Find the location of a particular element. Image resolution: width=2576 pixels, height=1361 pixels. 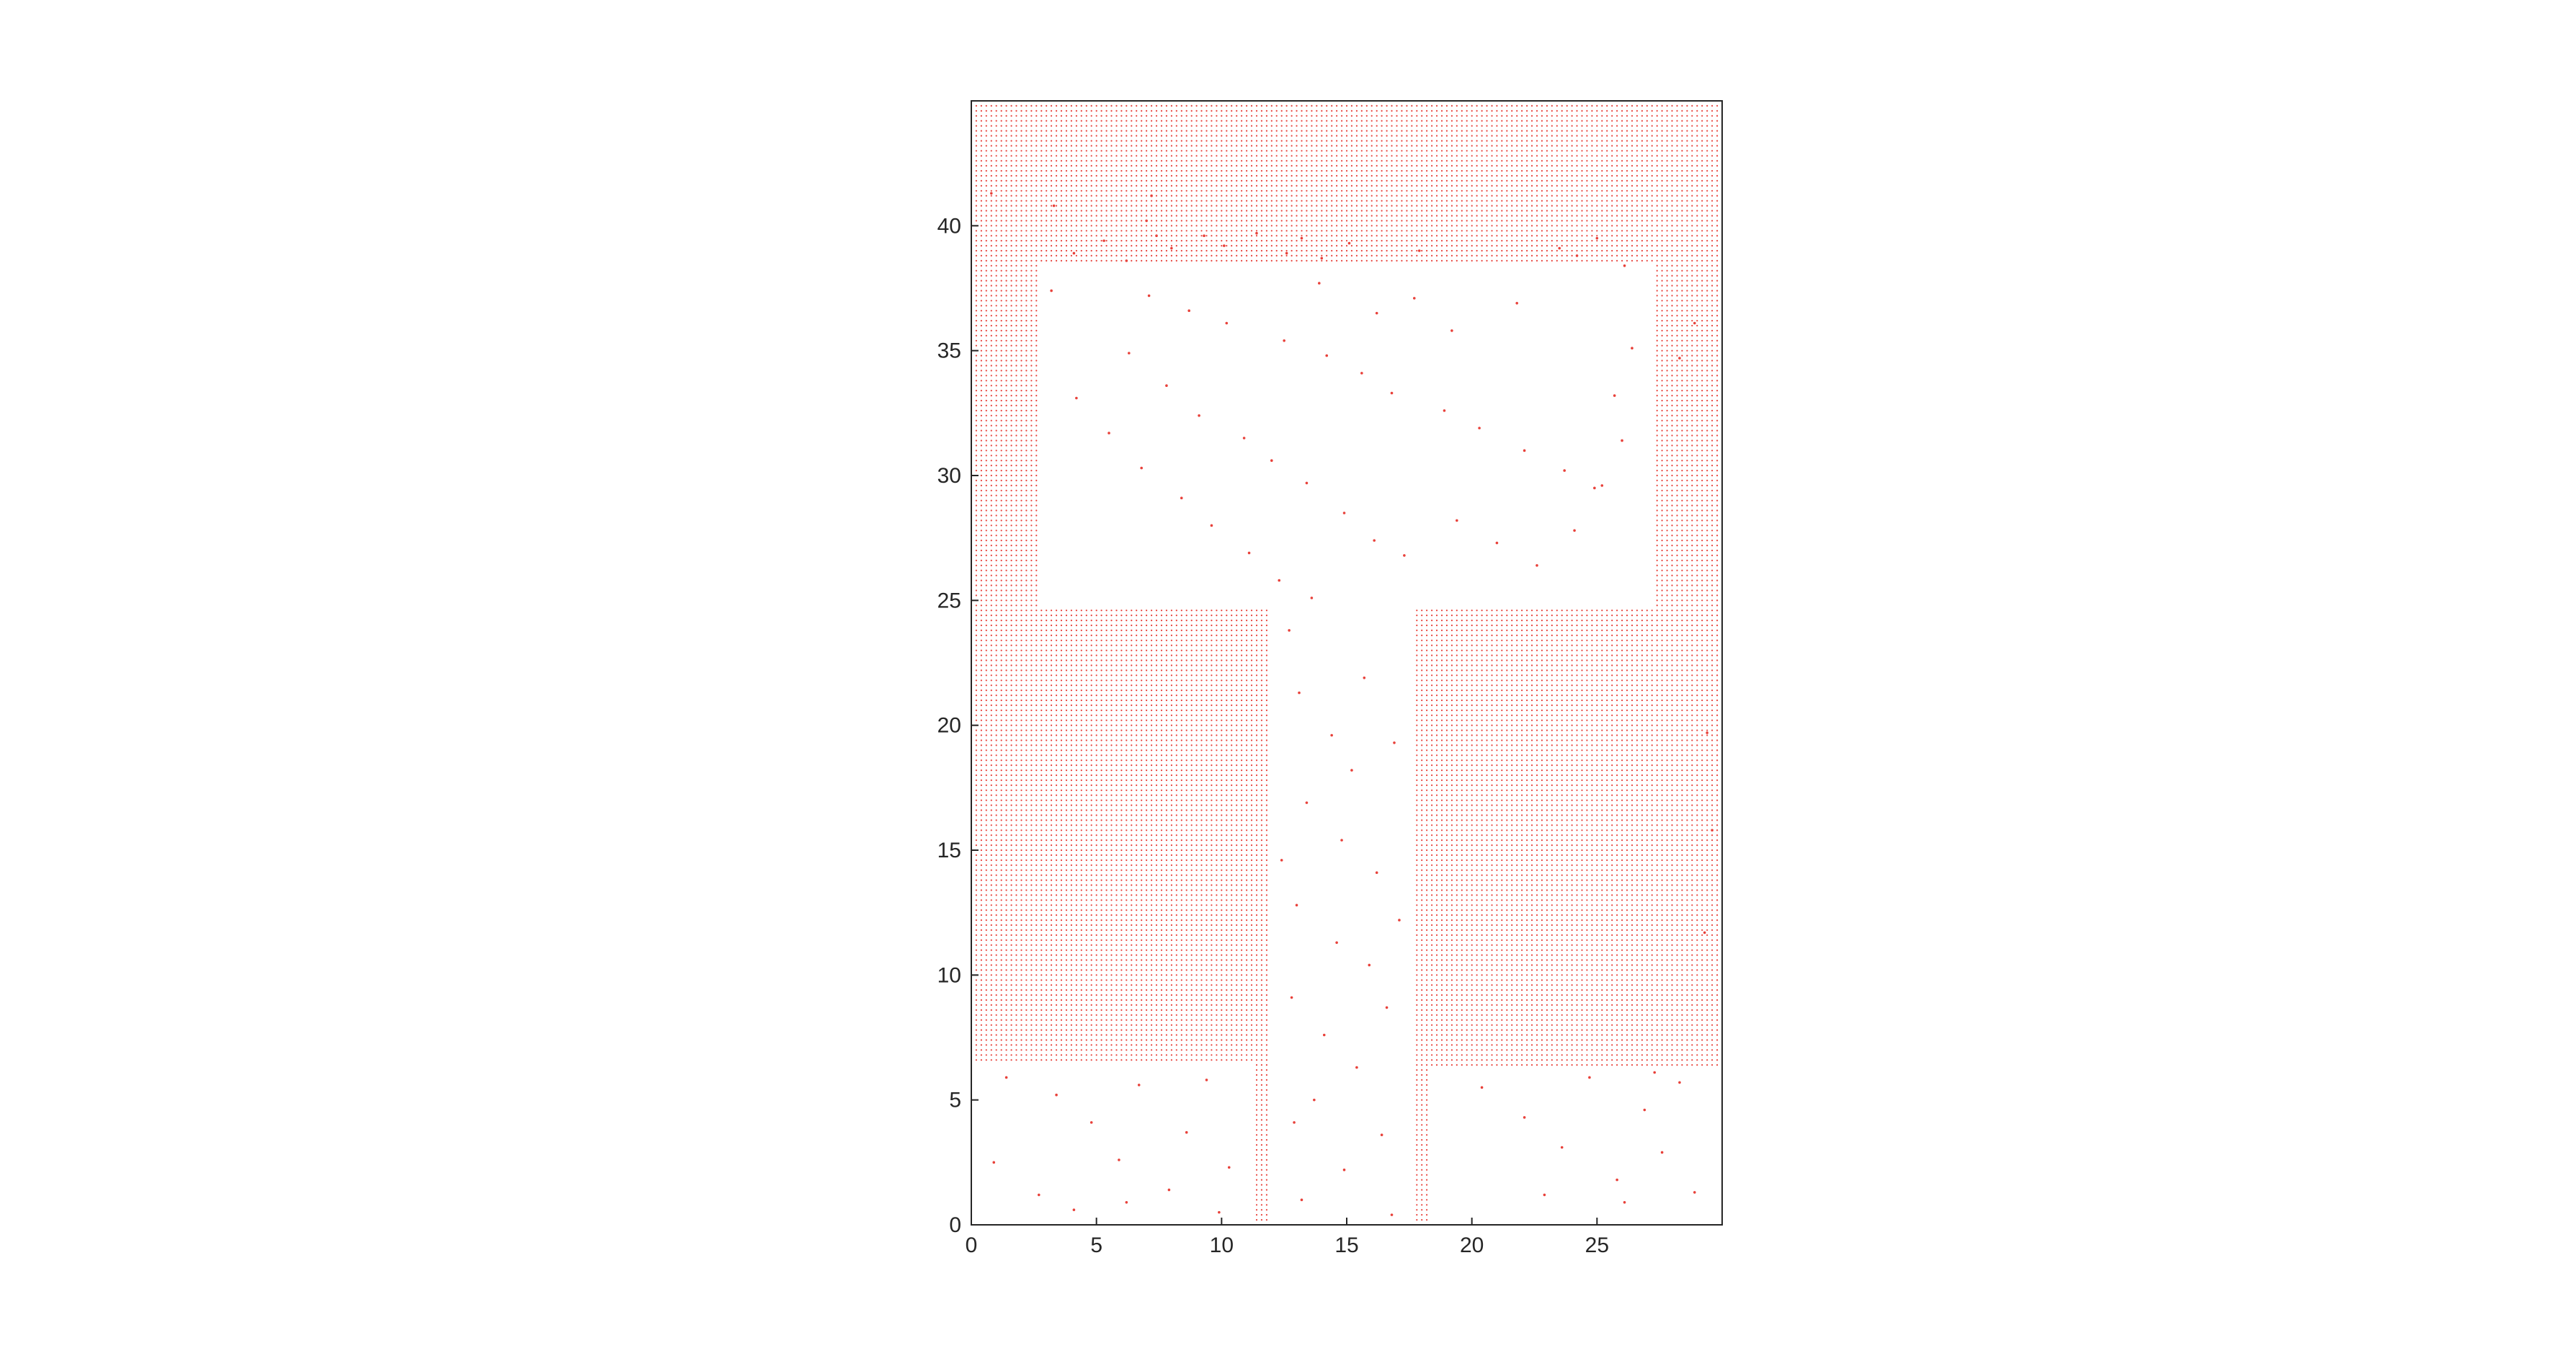

y-tick-label: 20 is located at coordinates (949, 726).